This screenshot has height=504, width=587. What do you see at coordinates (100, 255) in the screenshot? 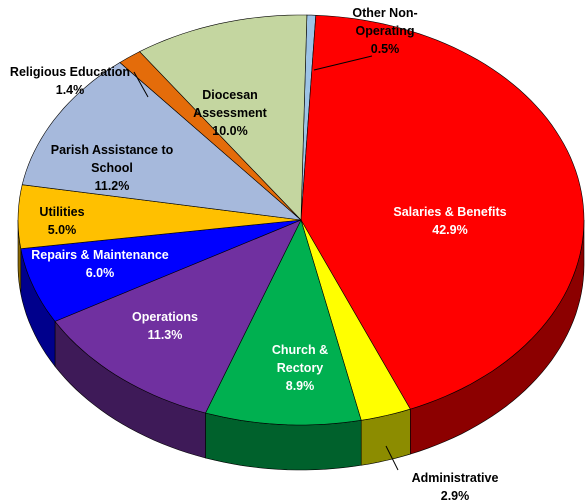
I see `category-name: Repairs & Maintenance` at bounding box center [100, 255].